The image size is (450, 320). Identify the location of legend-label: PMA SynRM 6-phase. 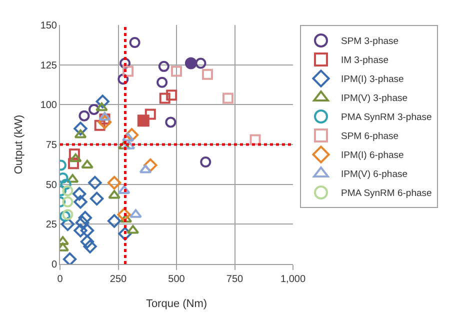
(386, 194).